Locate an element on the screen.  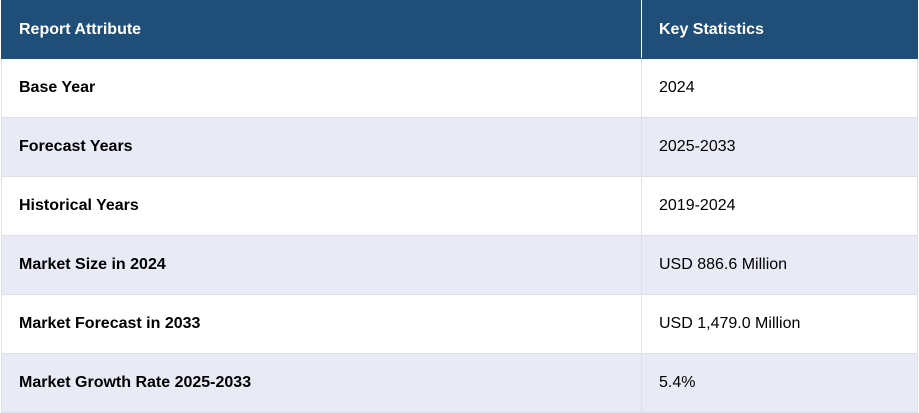
table-row: Historical Years 2019-2024 is located at coordinates (459, 206).